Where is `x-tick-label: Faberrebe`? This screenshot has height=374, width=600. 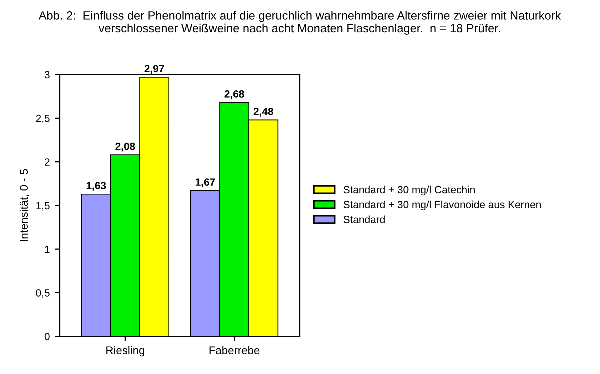 x-tick-label: Faberrebe is located at coordinates (235, 350).